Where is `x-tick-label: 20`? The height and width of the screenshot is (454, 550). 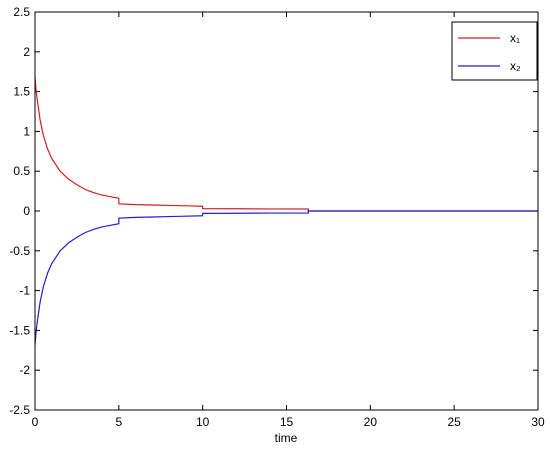 x-tick-label: 20 is located at coordinates (371, 422).